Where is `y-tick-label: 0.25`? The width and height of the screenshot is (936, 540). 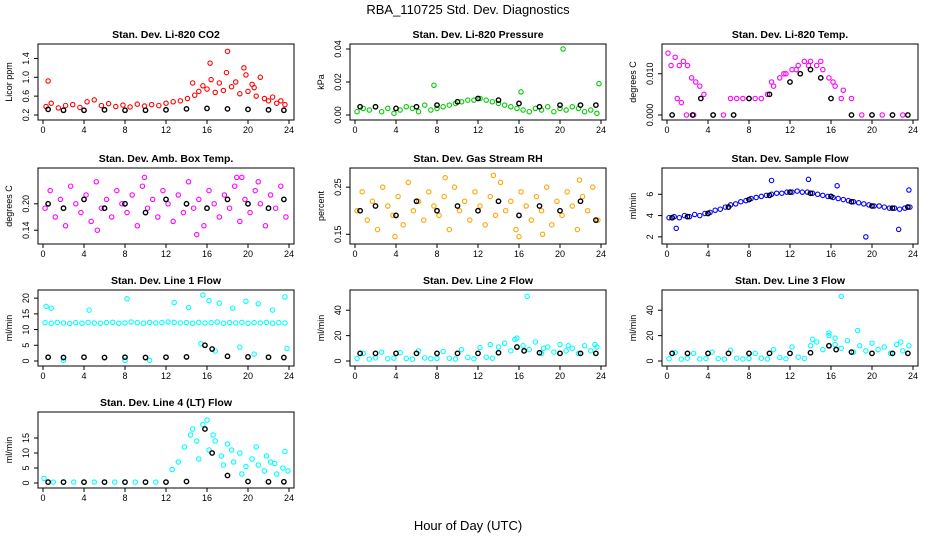 y-tick-label: 0.25 is located at coordinates (338, 187).